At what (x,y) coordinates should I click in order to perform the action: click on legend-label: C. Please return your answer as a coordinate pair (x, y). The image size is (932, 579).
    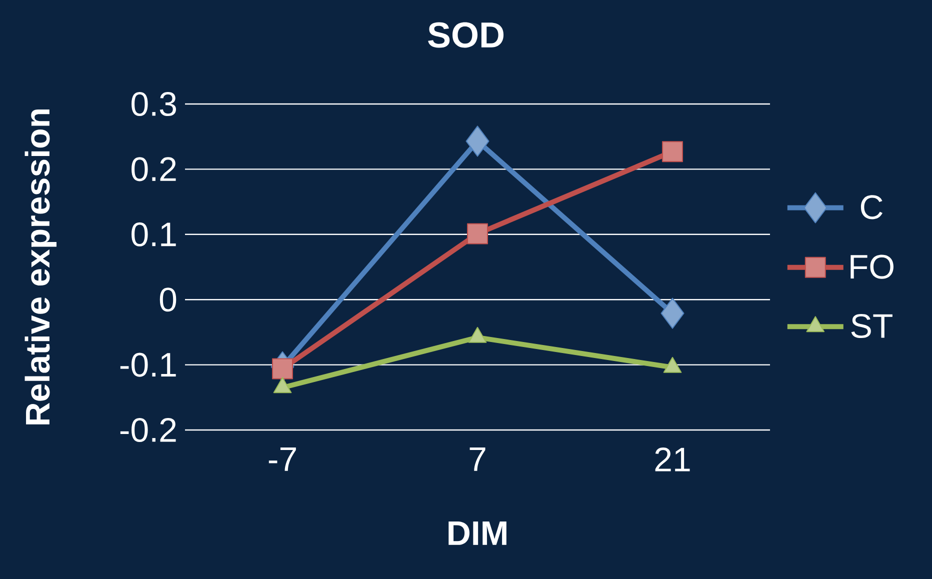
    Looking at the image, I should click on (871, 207).